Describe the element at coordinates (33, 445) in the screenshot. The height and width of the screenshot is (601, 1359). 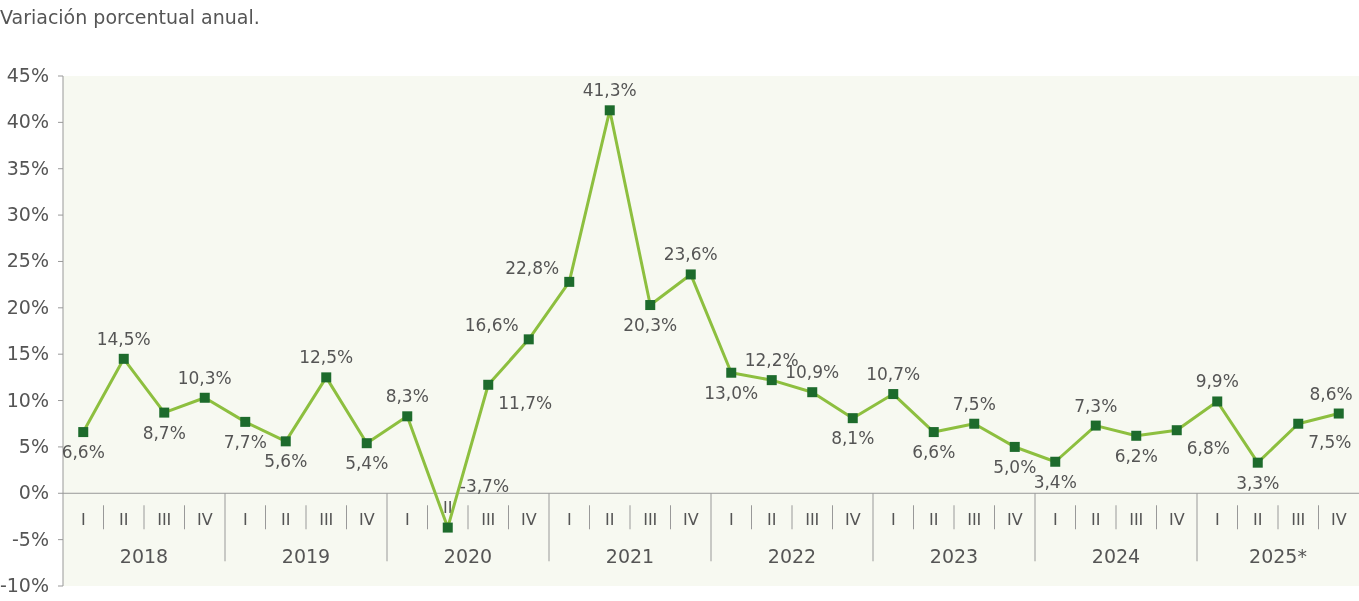
I see `y-tick-label: 5%` at that location.